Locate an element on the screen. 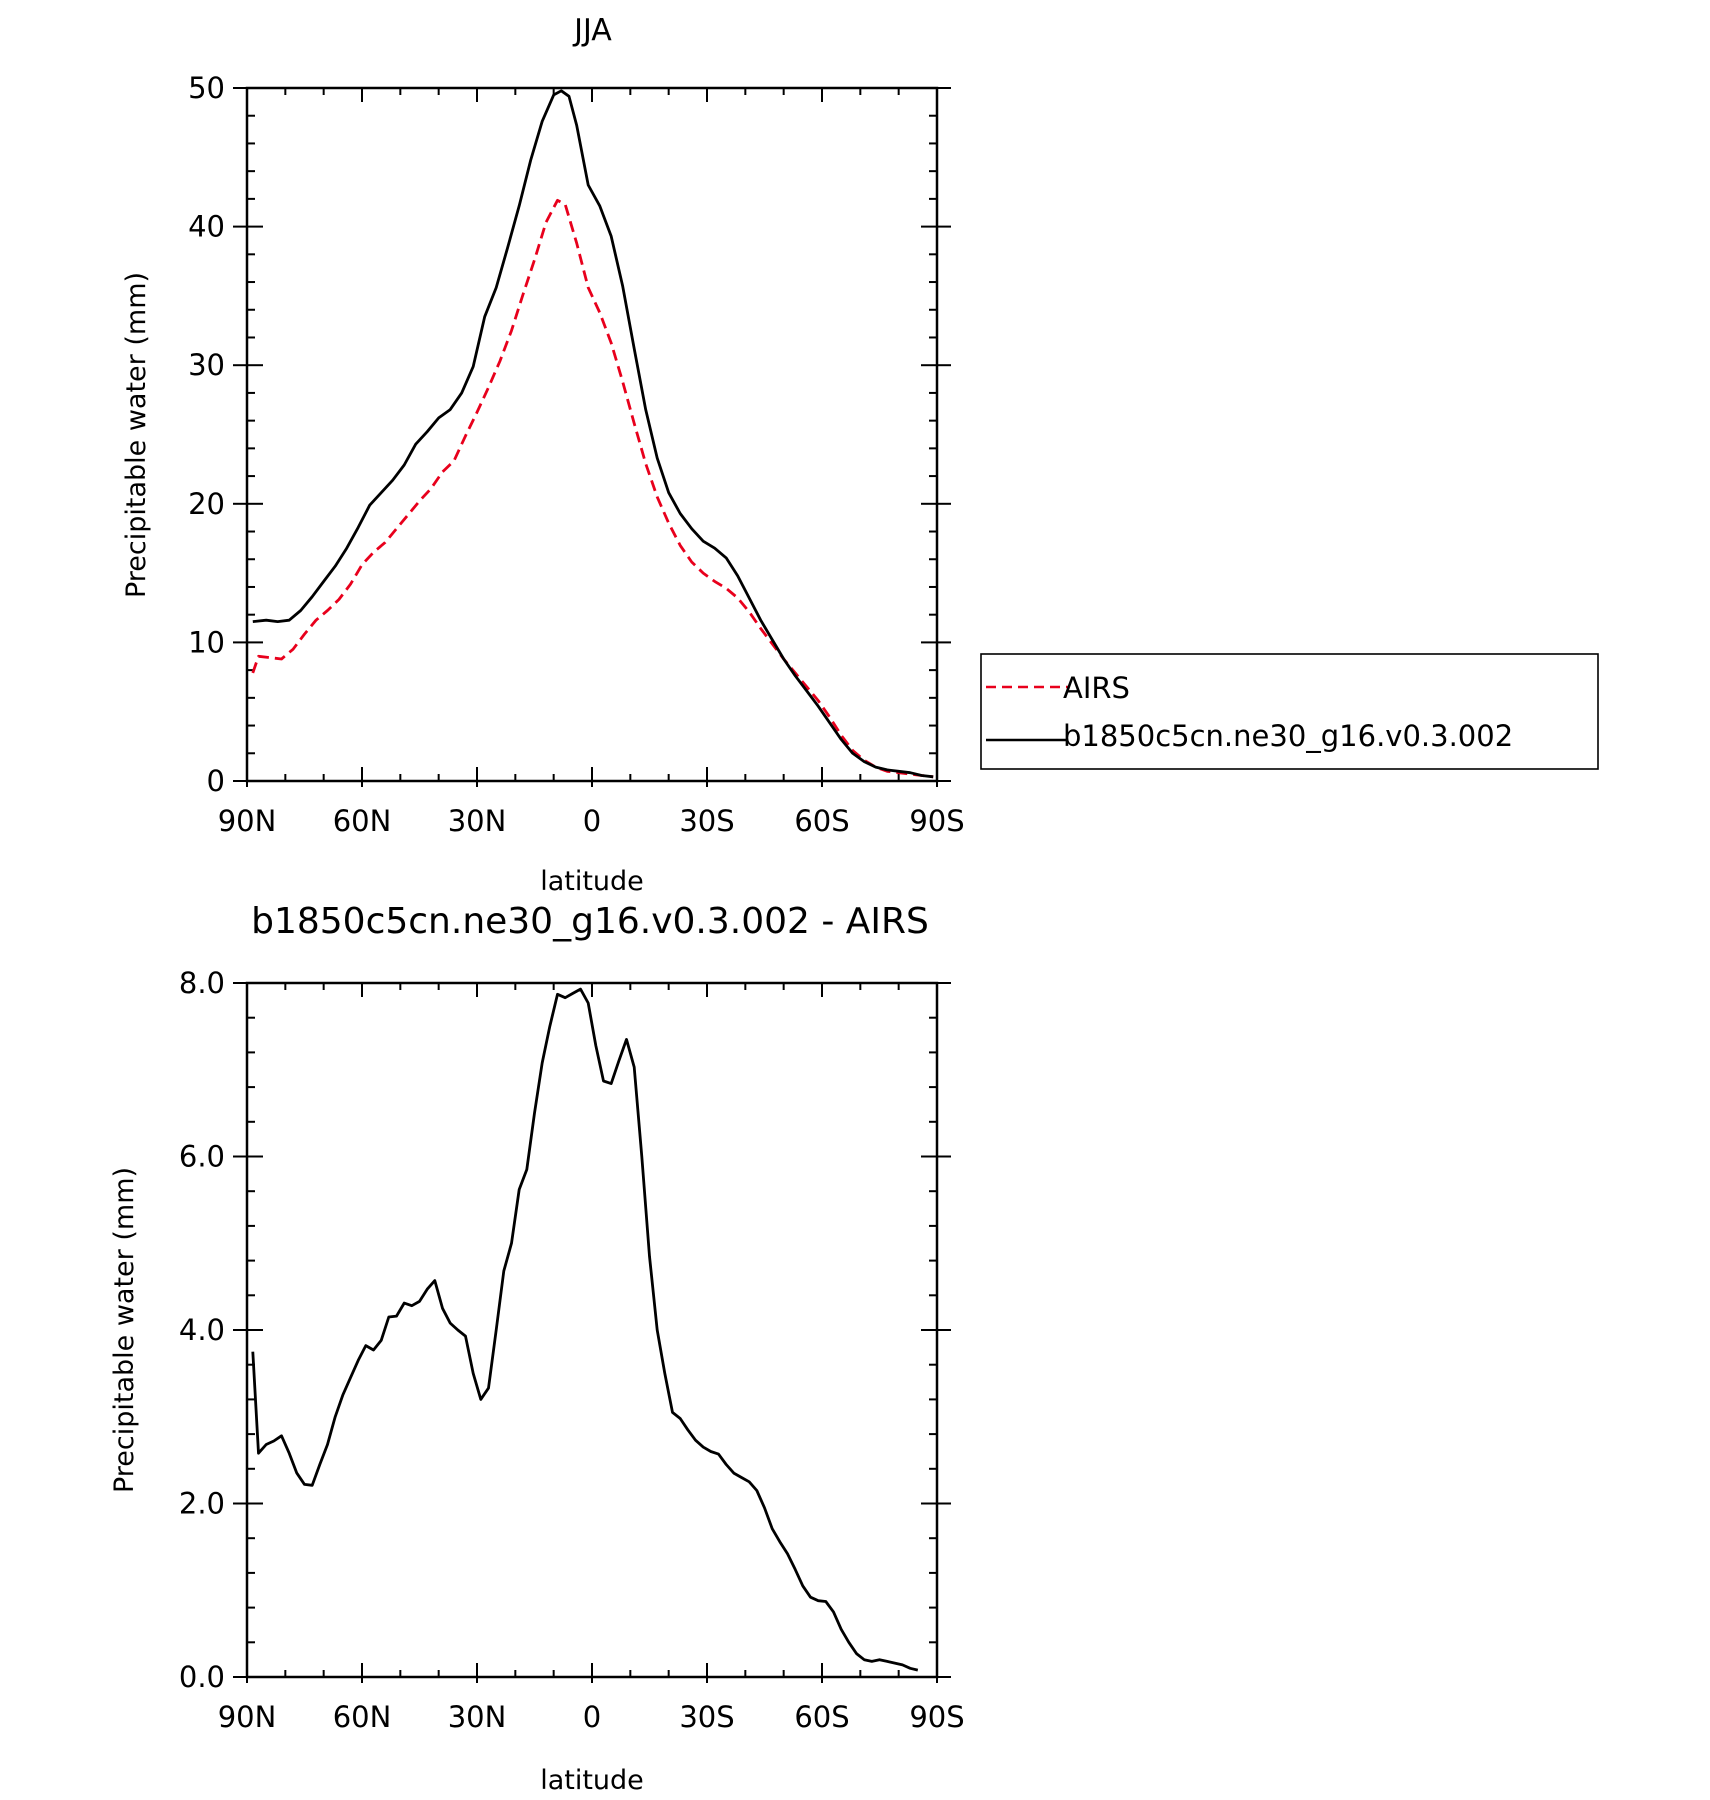 Image resolution: width=1710 pixels, height=1800 pixels. bottom-y-tick-label: 6.0 is located at coordinates (202, 1157).